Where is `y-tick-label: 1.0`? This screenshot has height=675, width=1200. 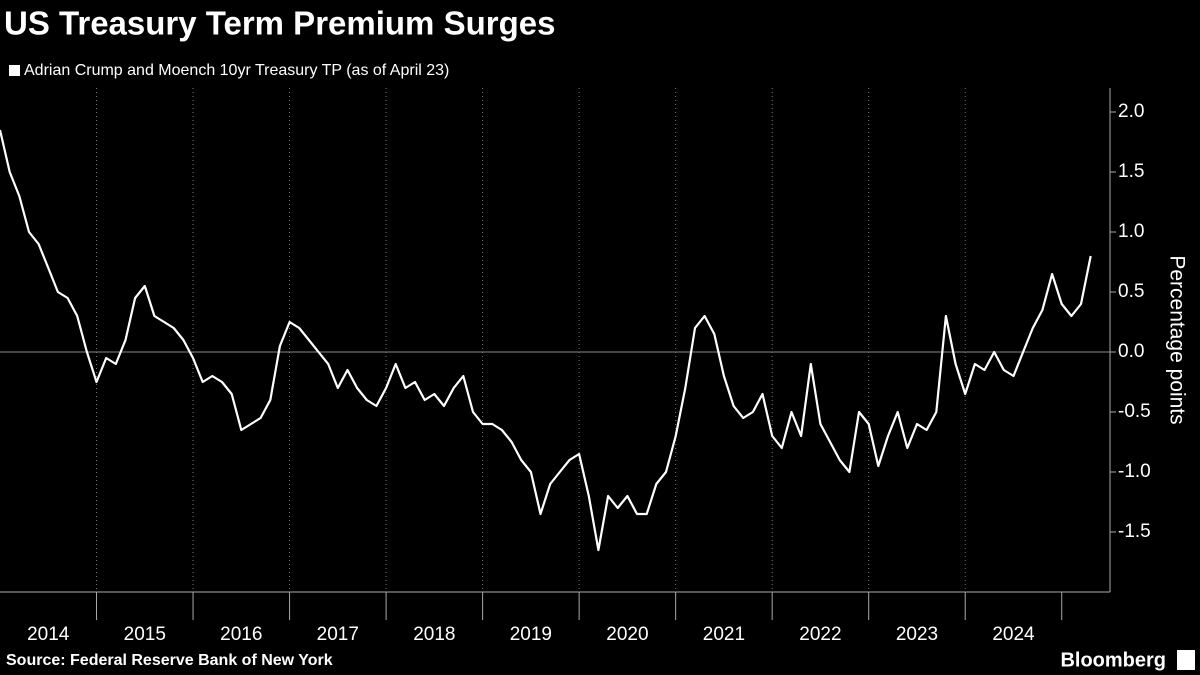
y-tick-label: 1.0 is located at coordinates (1131, 231).